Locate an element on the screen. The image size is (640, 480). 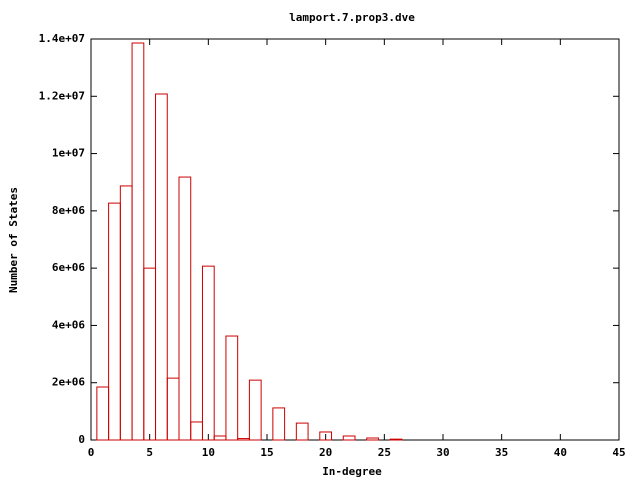
y-tick-label: 1.4e+07 is located at coordinates (62, 38).